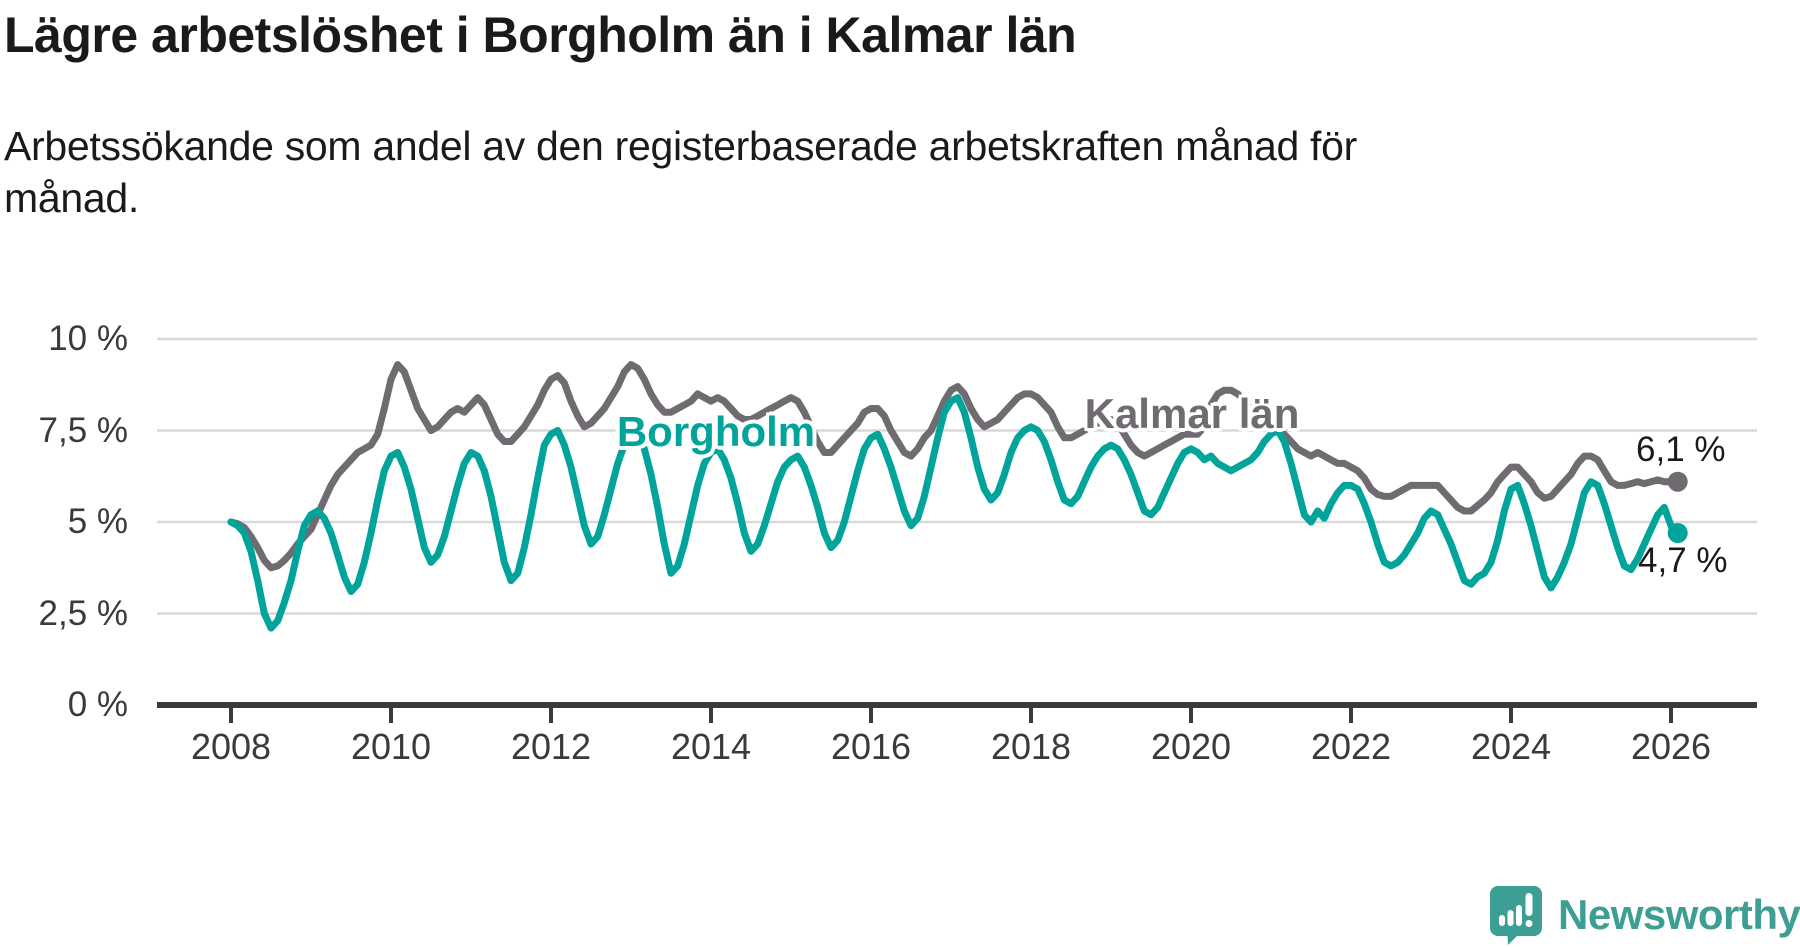 This screenshot has height=948, width=1800. What do you see at coordinates (88, 338) in the screenshot?
I see `y-tick-label: 10 %` at bounding box center [88, 338].